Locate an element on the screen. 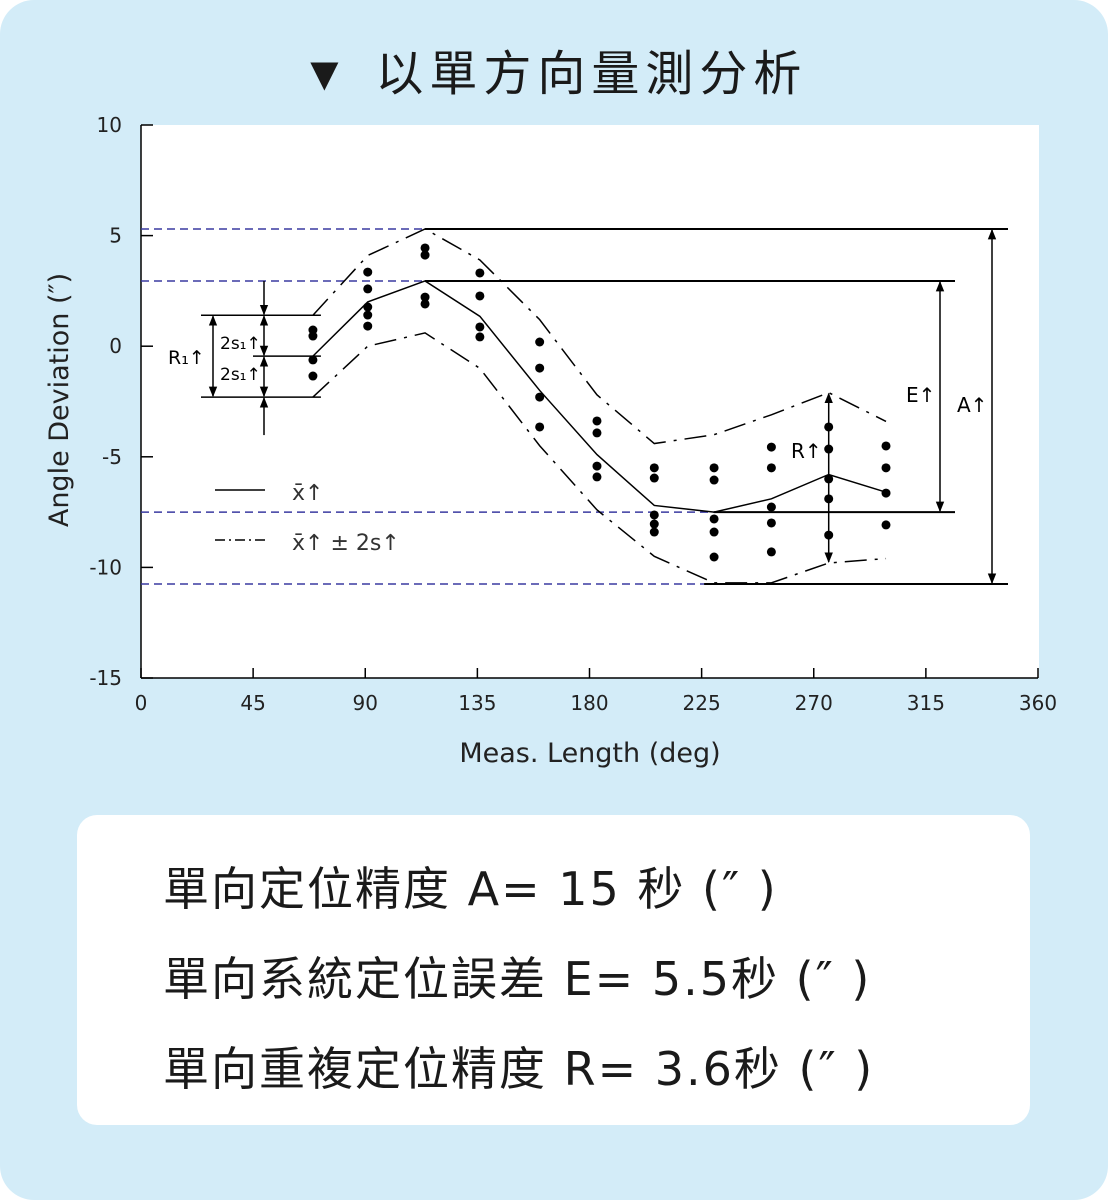 This screenshot has height=1200, width=1108. legend-band-label: x̄↑ ± 2s↑ is located at coordinates (346, 543).